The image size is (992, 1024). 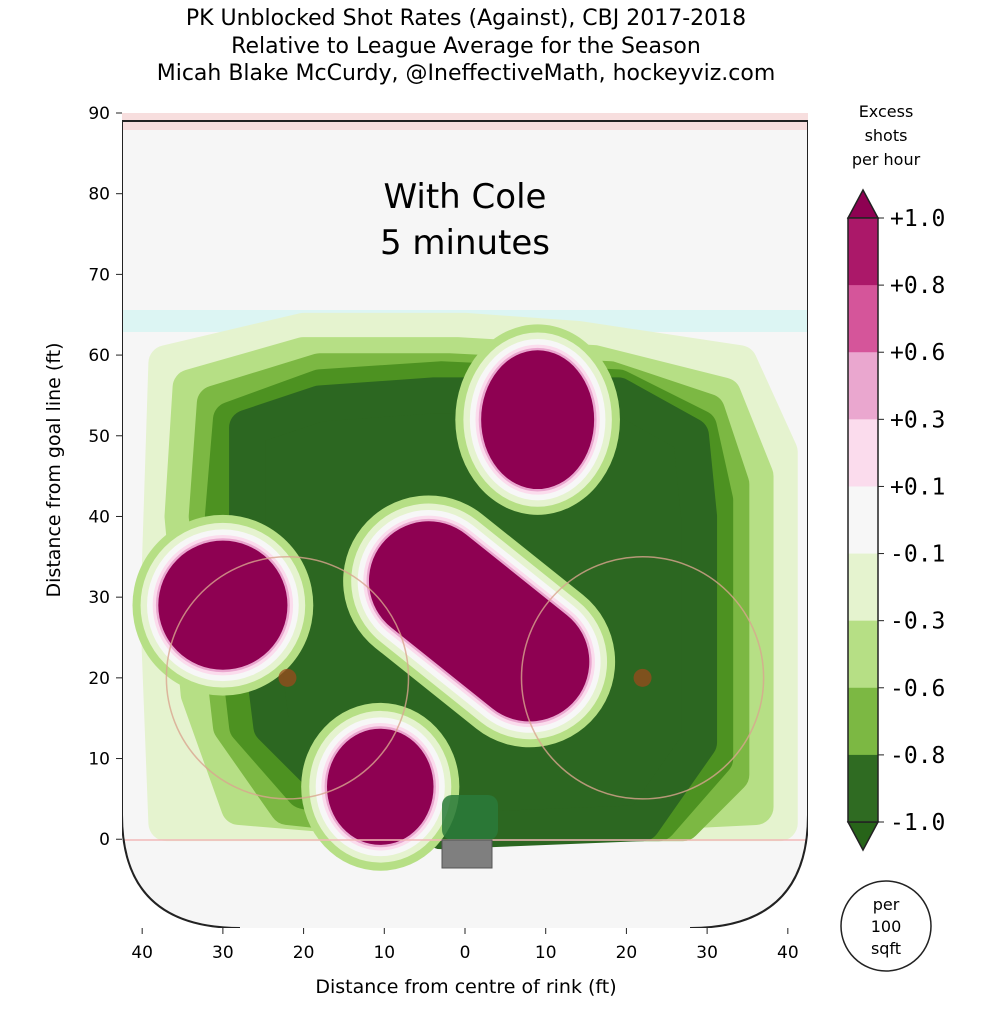 What do you see at coordinates (465, 197) in the screenshot?
I see `annotation-player: With Cole` at bounding box center [465, 197].